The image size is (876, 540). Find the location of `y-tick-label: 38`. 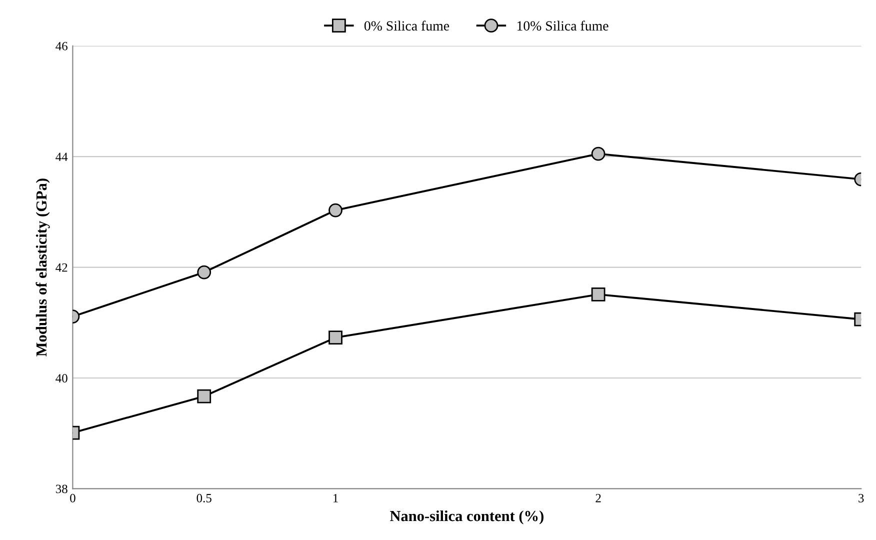

y-tick-label: 38 is located at coordinates (62, 489).